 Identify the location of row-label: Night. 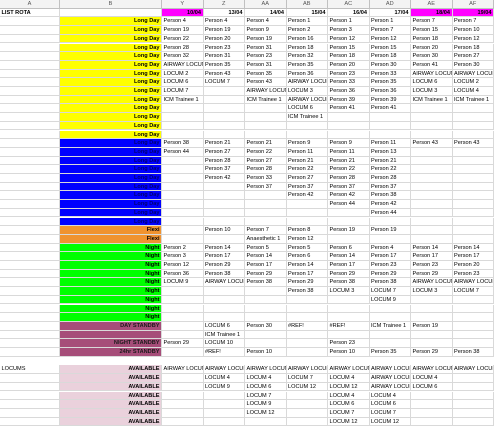
(111, 309).